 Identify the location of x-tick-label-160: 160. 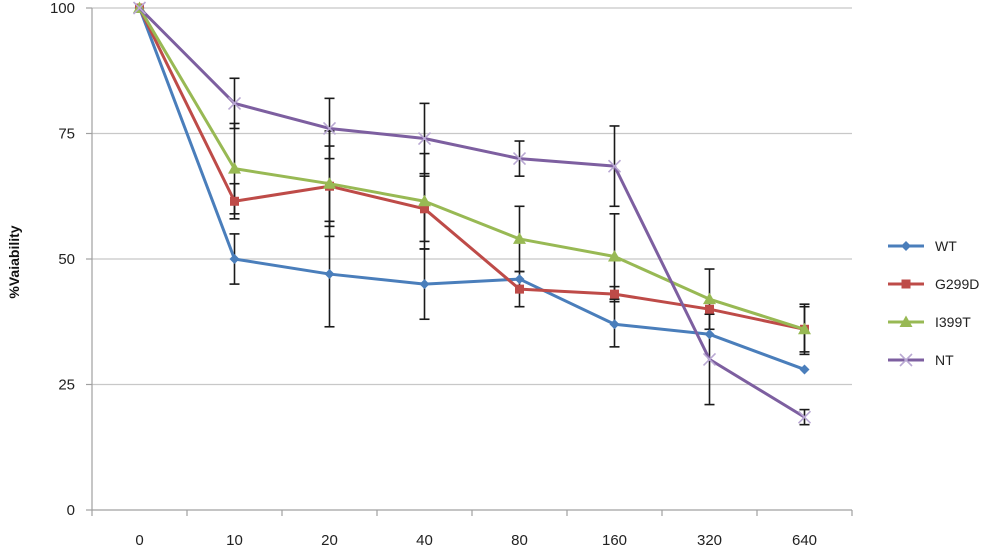
(614, 540).